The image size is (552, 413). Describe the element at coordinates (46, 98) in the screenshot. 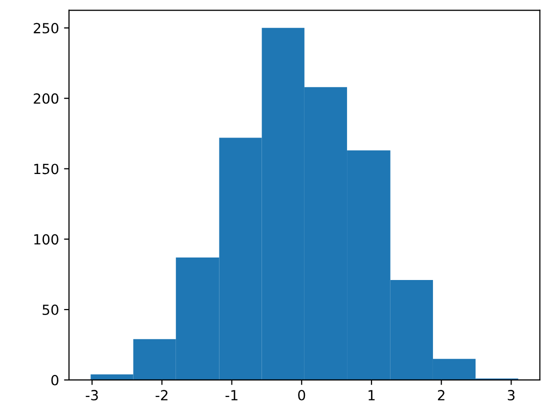

I see `y-tick-label: 200` at that location.